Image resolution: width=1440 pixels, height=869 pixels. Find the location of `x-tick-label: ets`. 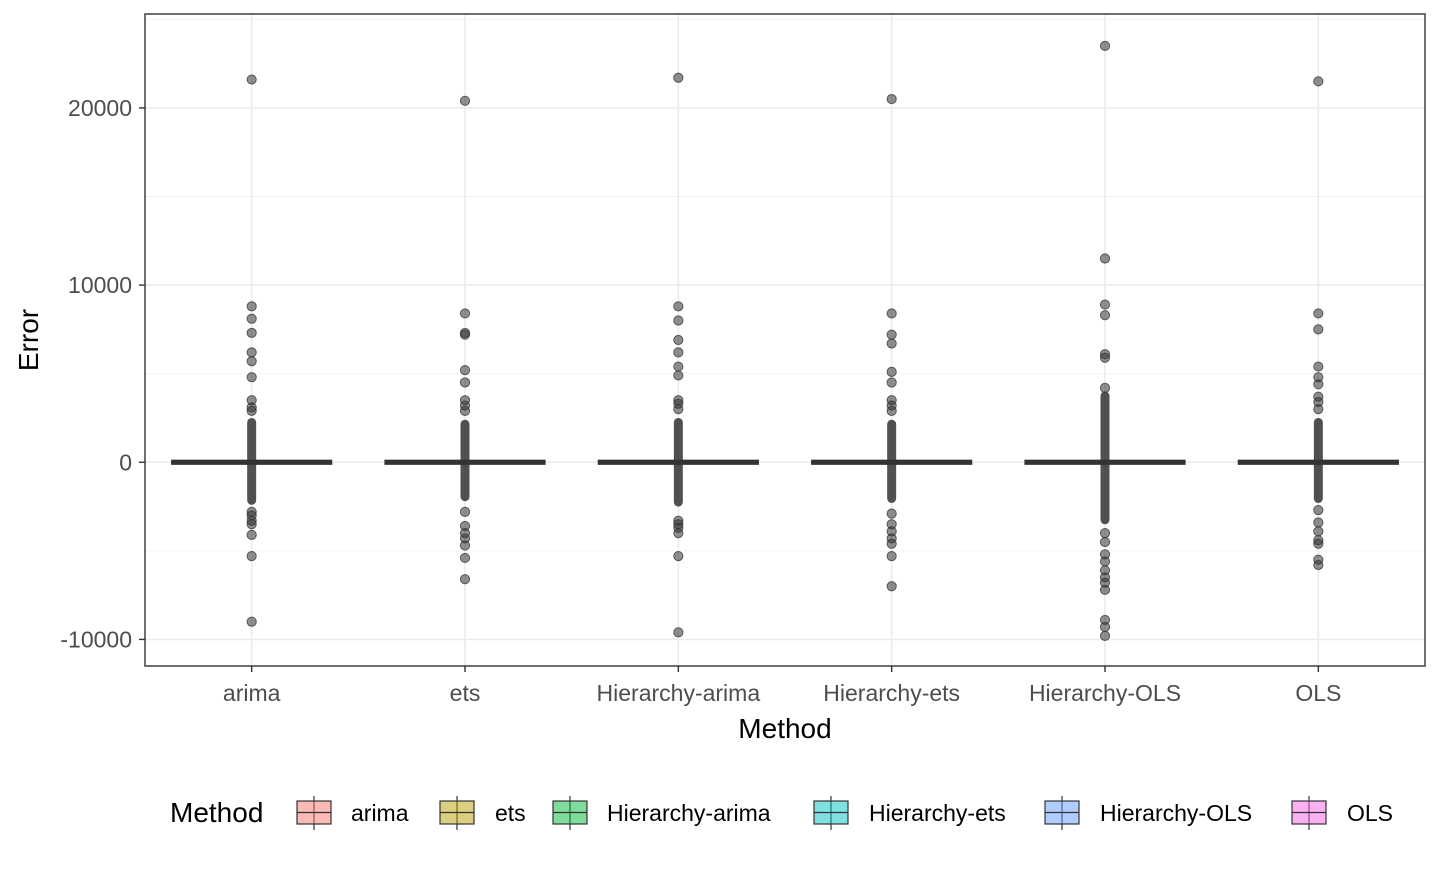

x-tick-label: ets is located at coordinates (465, 693).